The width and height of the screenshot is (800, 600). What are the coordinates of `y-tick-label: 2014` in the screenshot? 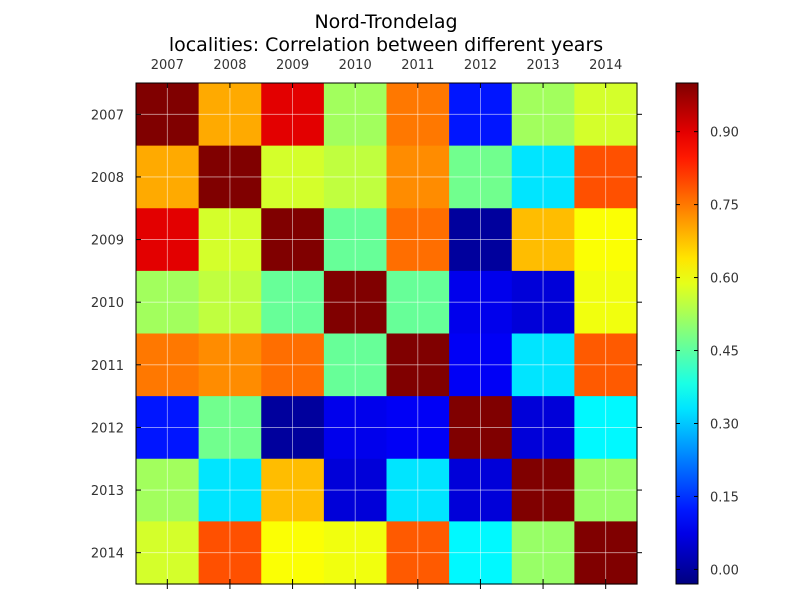 It's located at (107, 554).